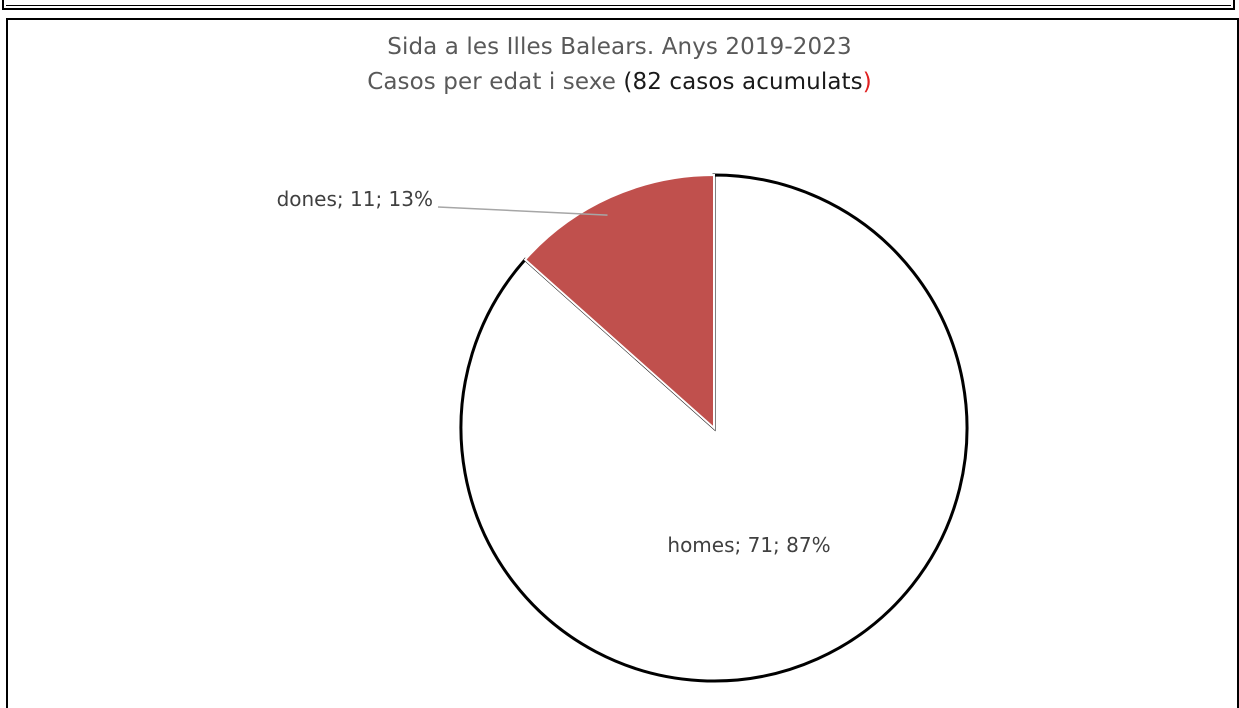 Image resolution: width=1239 pixels, height=708 pixels. I want to click on chart-title: Sida a les Illes Balears. Anys 2019-2023, so click(619, 47).